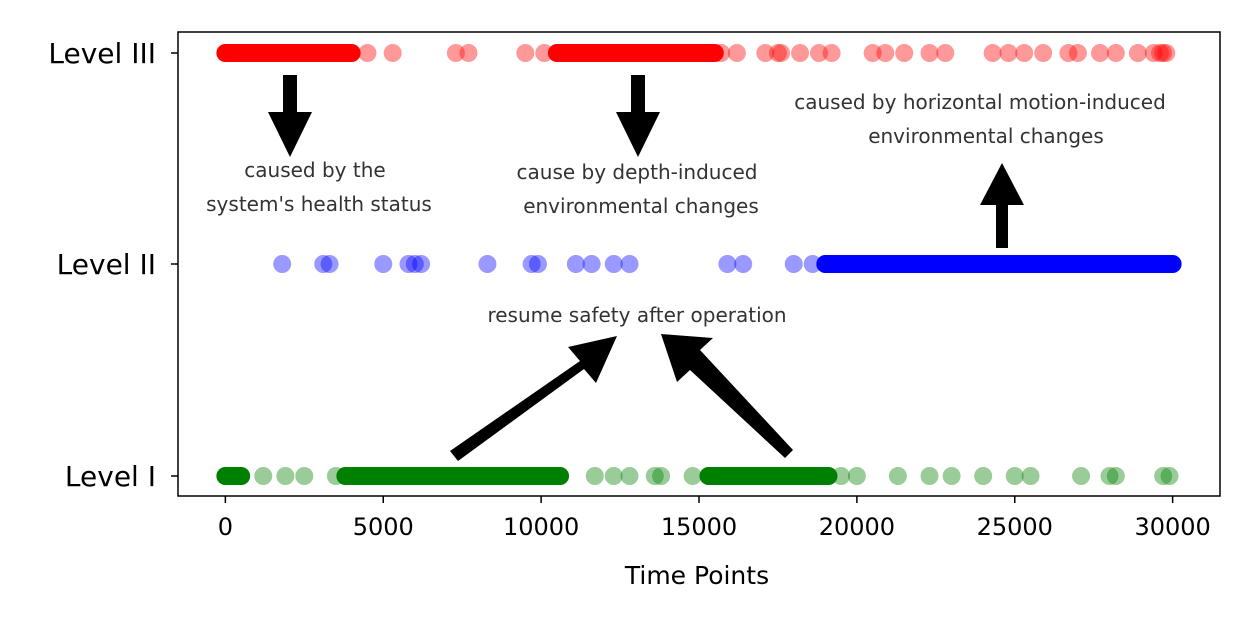  I want to click on x-axis: 0 5000 10000 15000 20000 25000 30000, so click(714, 518).